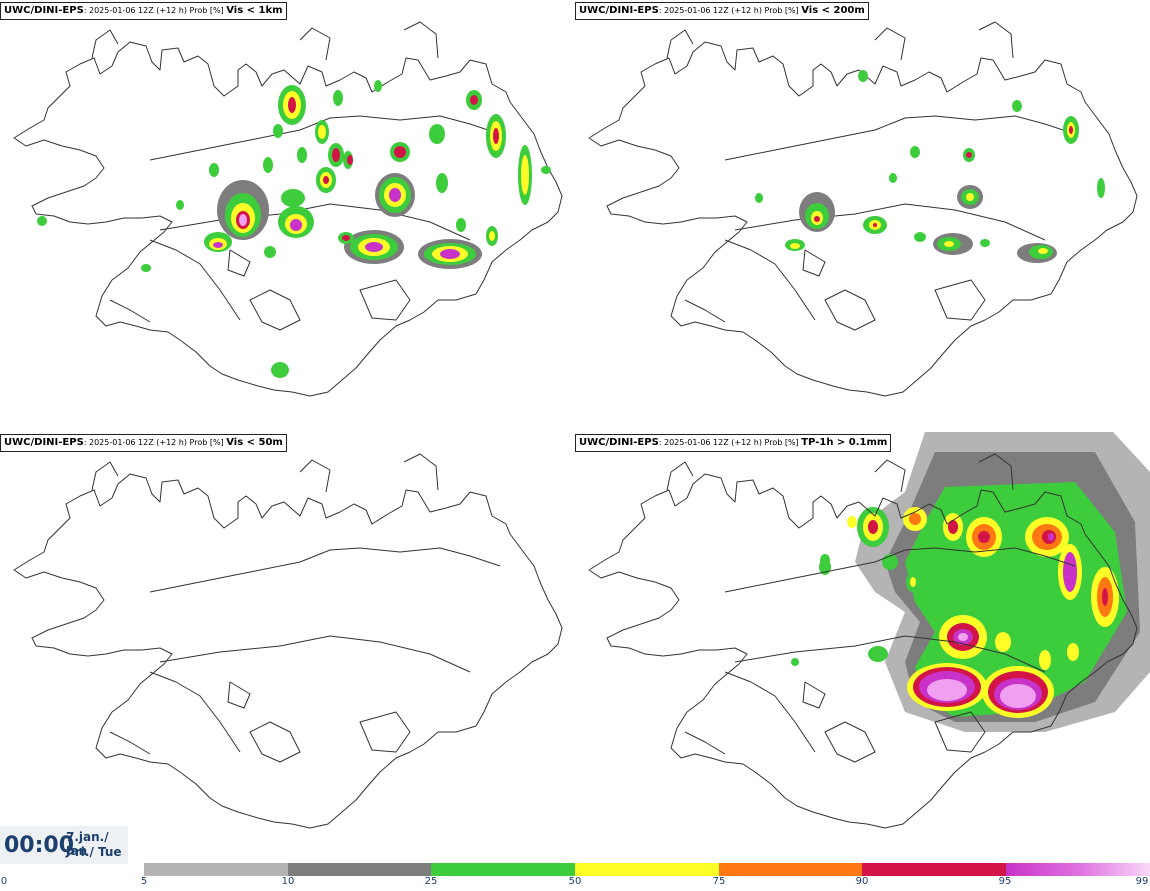  I want to click on valid-time: 00:00, so click(39, 845).